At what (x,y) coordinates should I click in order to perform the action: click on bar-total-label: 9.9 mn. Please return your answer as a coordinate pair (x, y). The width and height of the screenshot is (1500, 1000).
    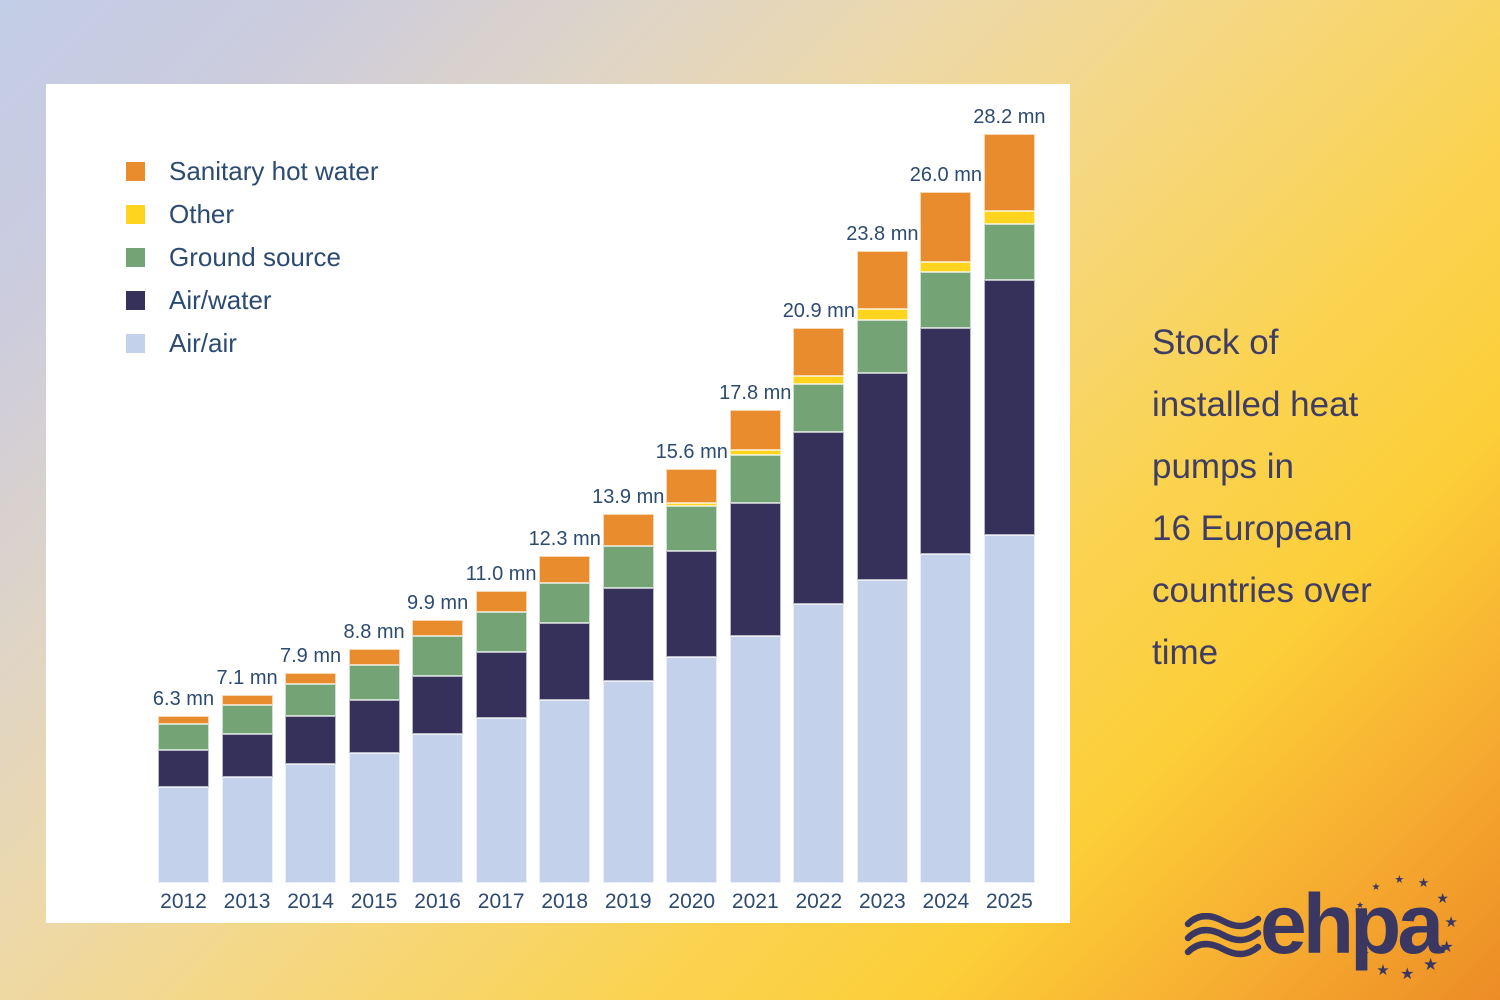
    Looking at the image, I should click on (438, 603).